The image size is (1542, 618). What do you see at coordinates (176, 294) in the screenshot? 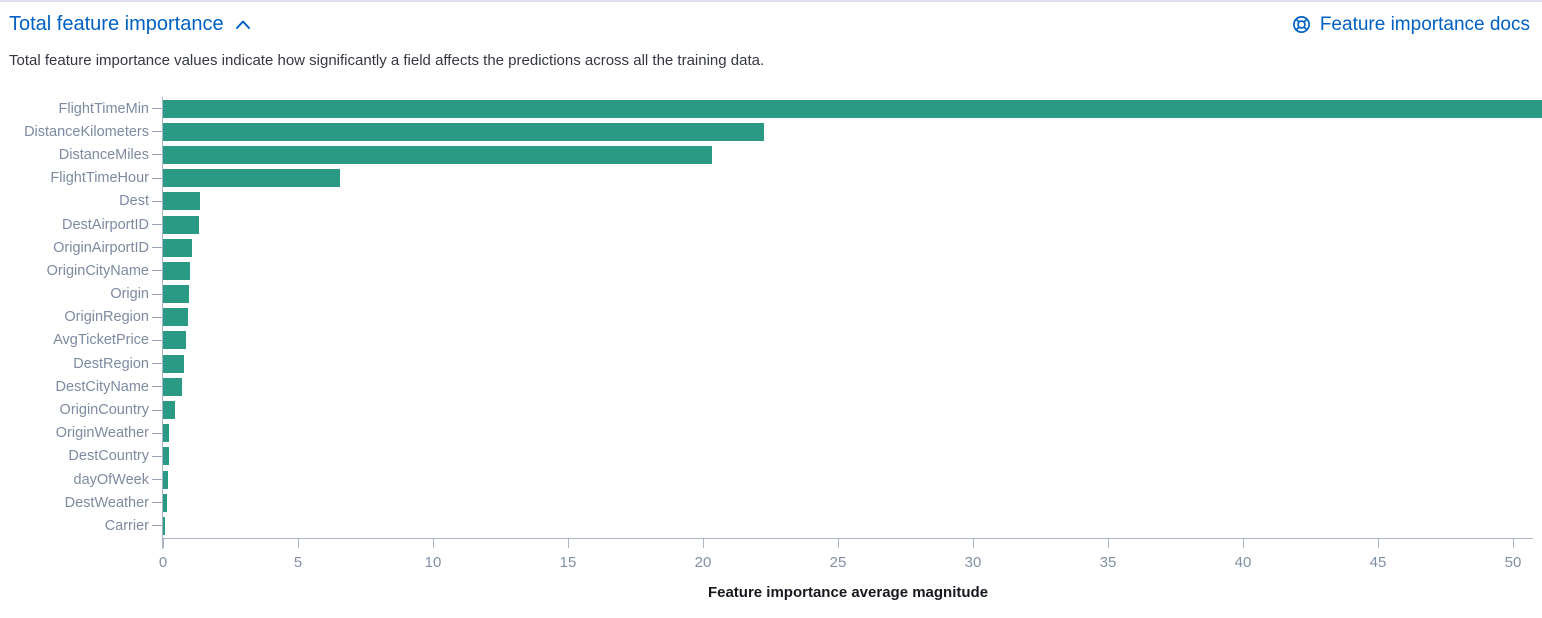
I see `bar-Origin` at bounding box center [176, 294].